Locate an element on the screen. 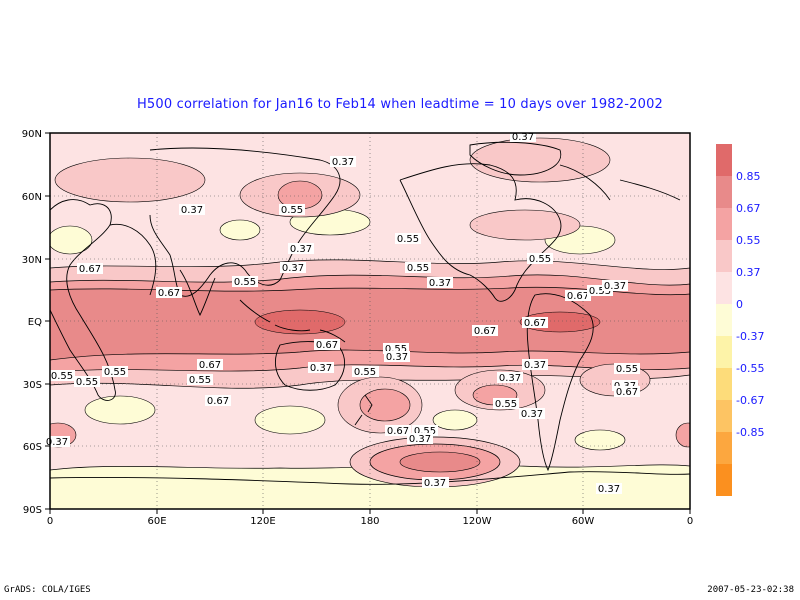  legend-labels: 0.85 0.67 0.55 0.37 0 -0.37 -0.55 -0.67 -0.85 is located at coordinates (750, 304).